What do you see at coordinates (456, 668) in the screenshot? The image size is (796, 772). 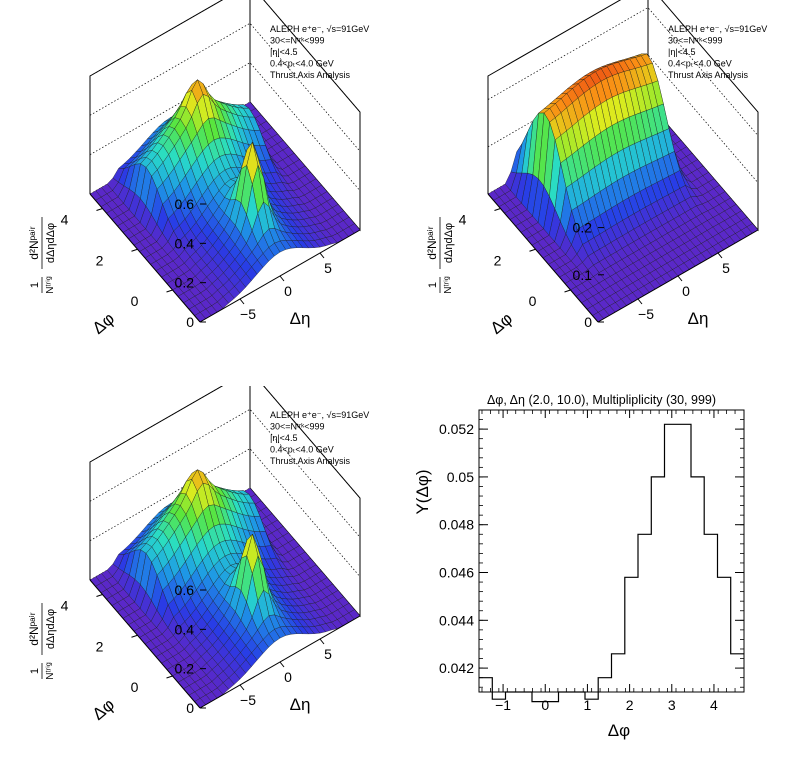 I see `y-tick-label: 0.042` at bounding box center [456, 668].